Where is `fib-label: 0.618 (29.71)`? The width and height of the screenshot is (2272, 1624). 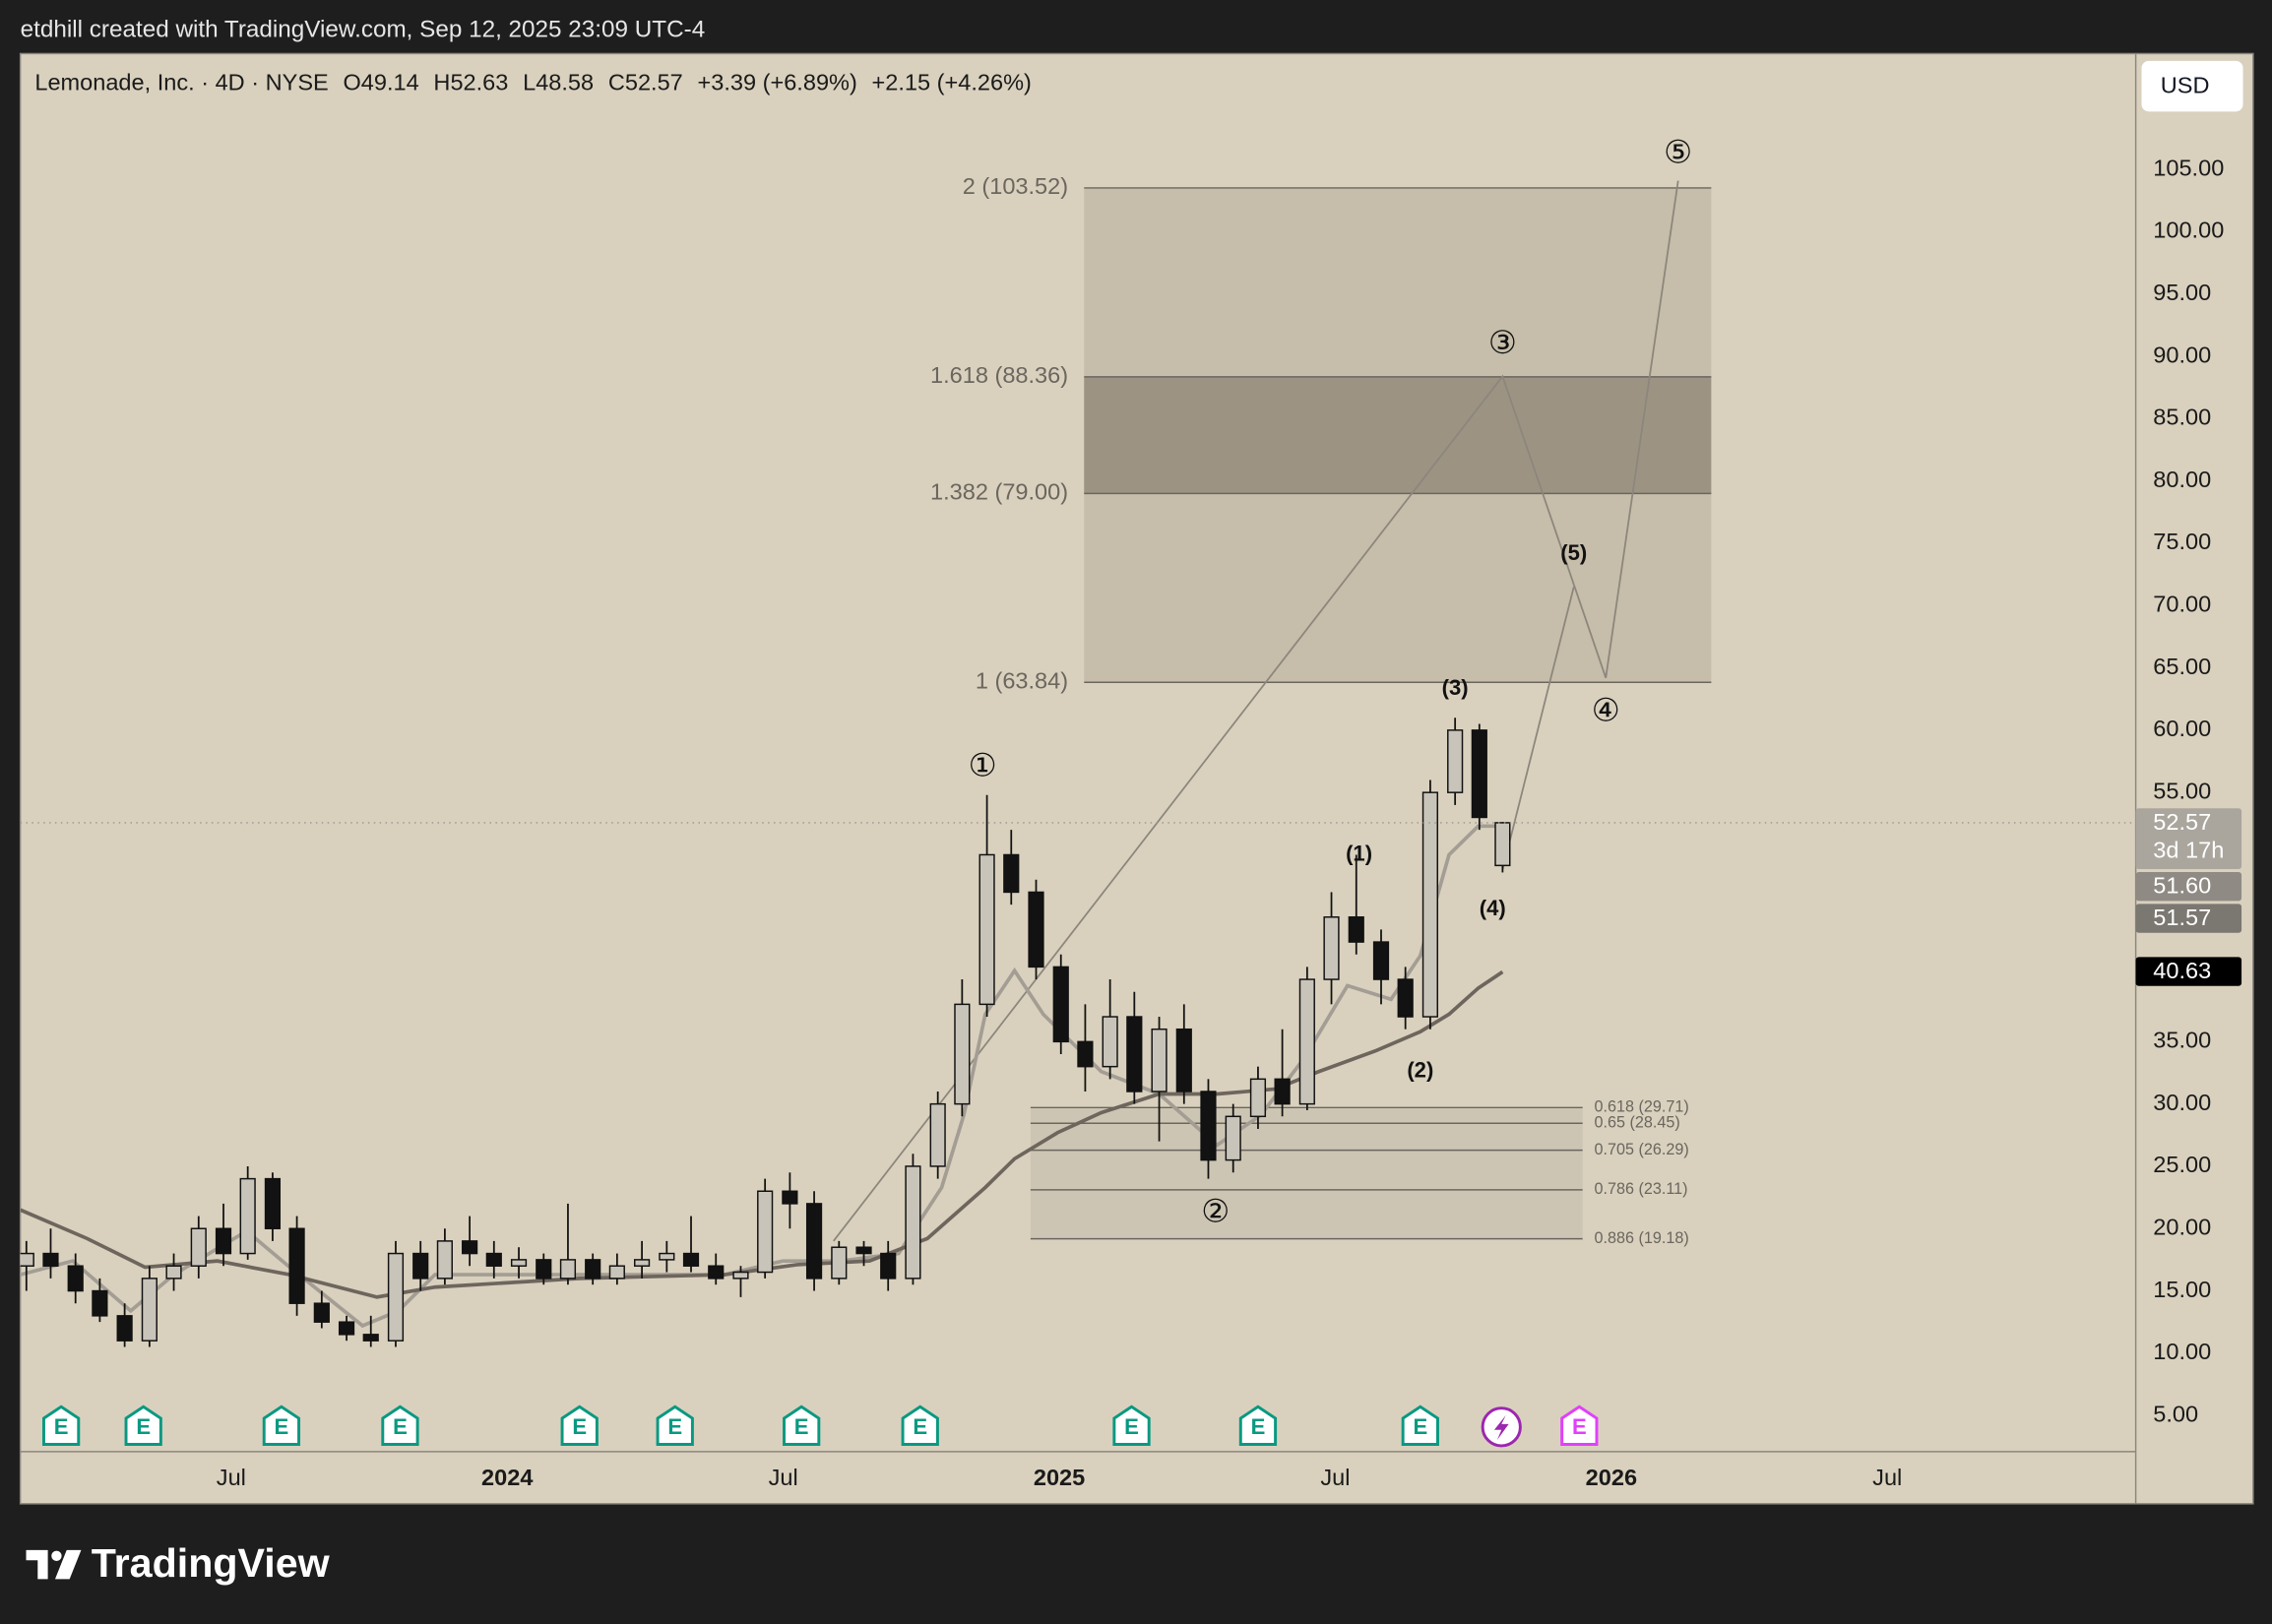
fib-label: 0.618 (29.71) is located at coordinates (1641, 1107).